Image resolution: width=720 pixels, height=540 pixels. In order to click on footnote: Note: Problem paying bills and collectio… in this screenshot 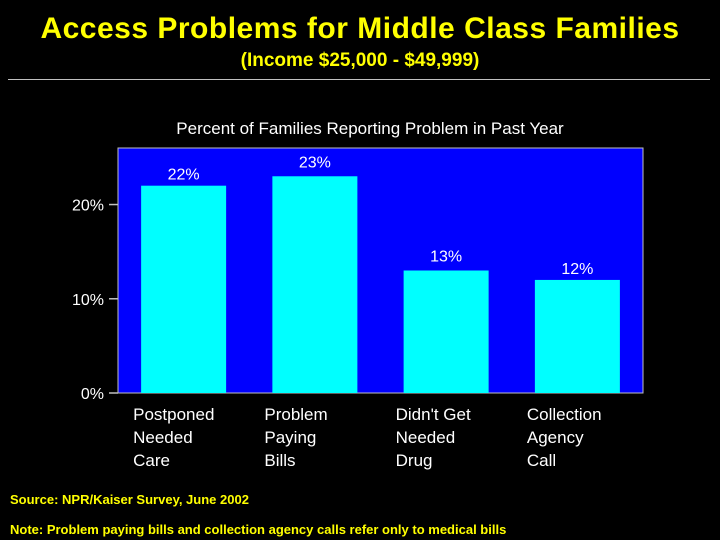, I will do `click(258, 529)`.